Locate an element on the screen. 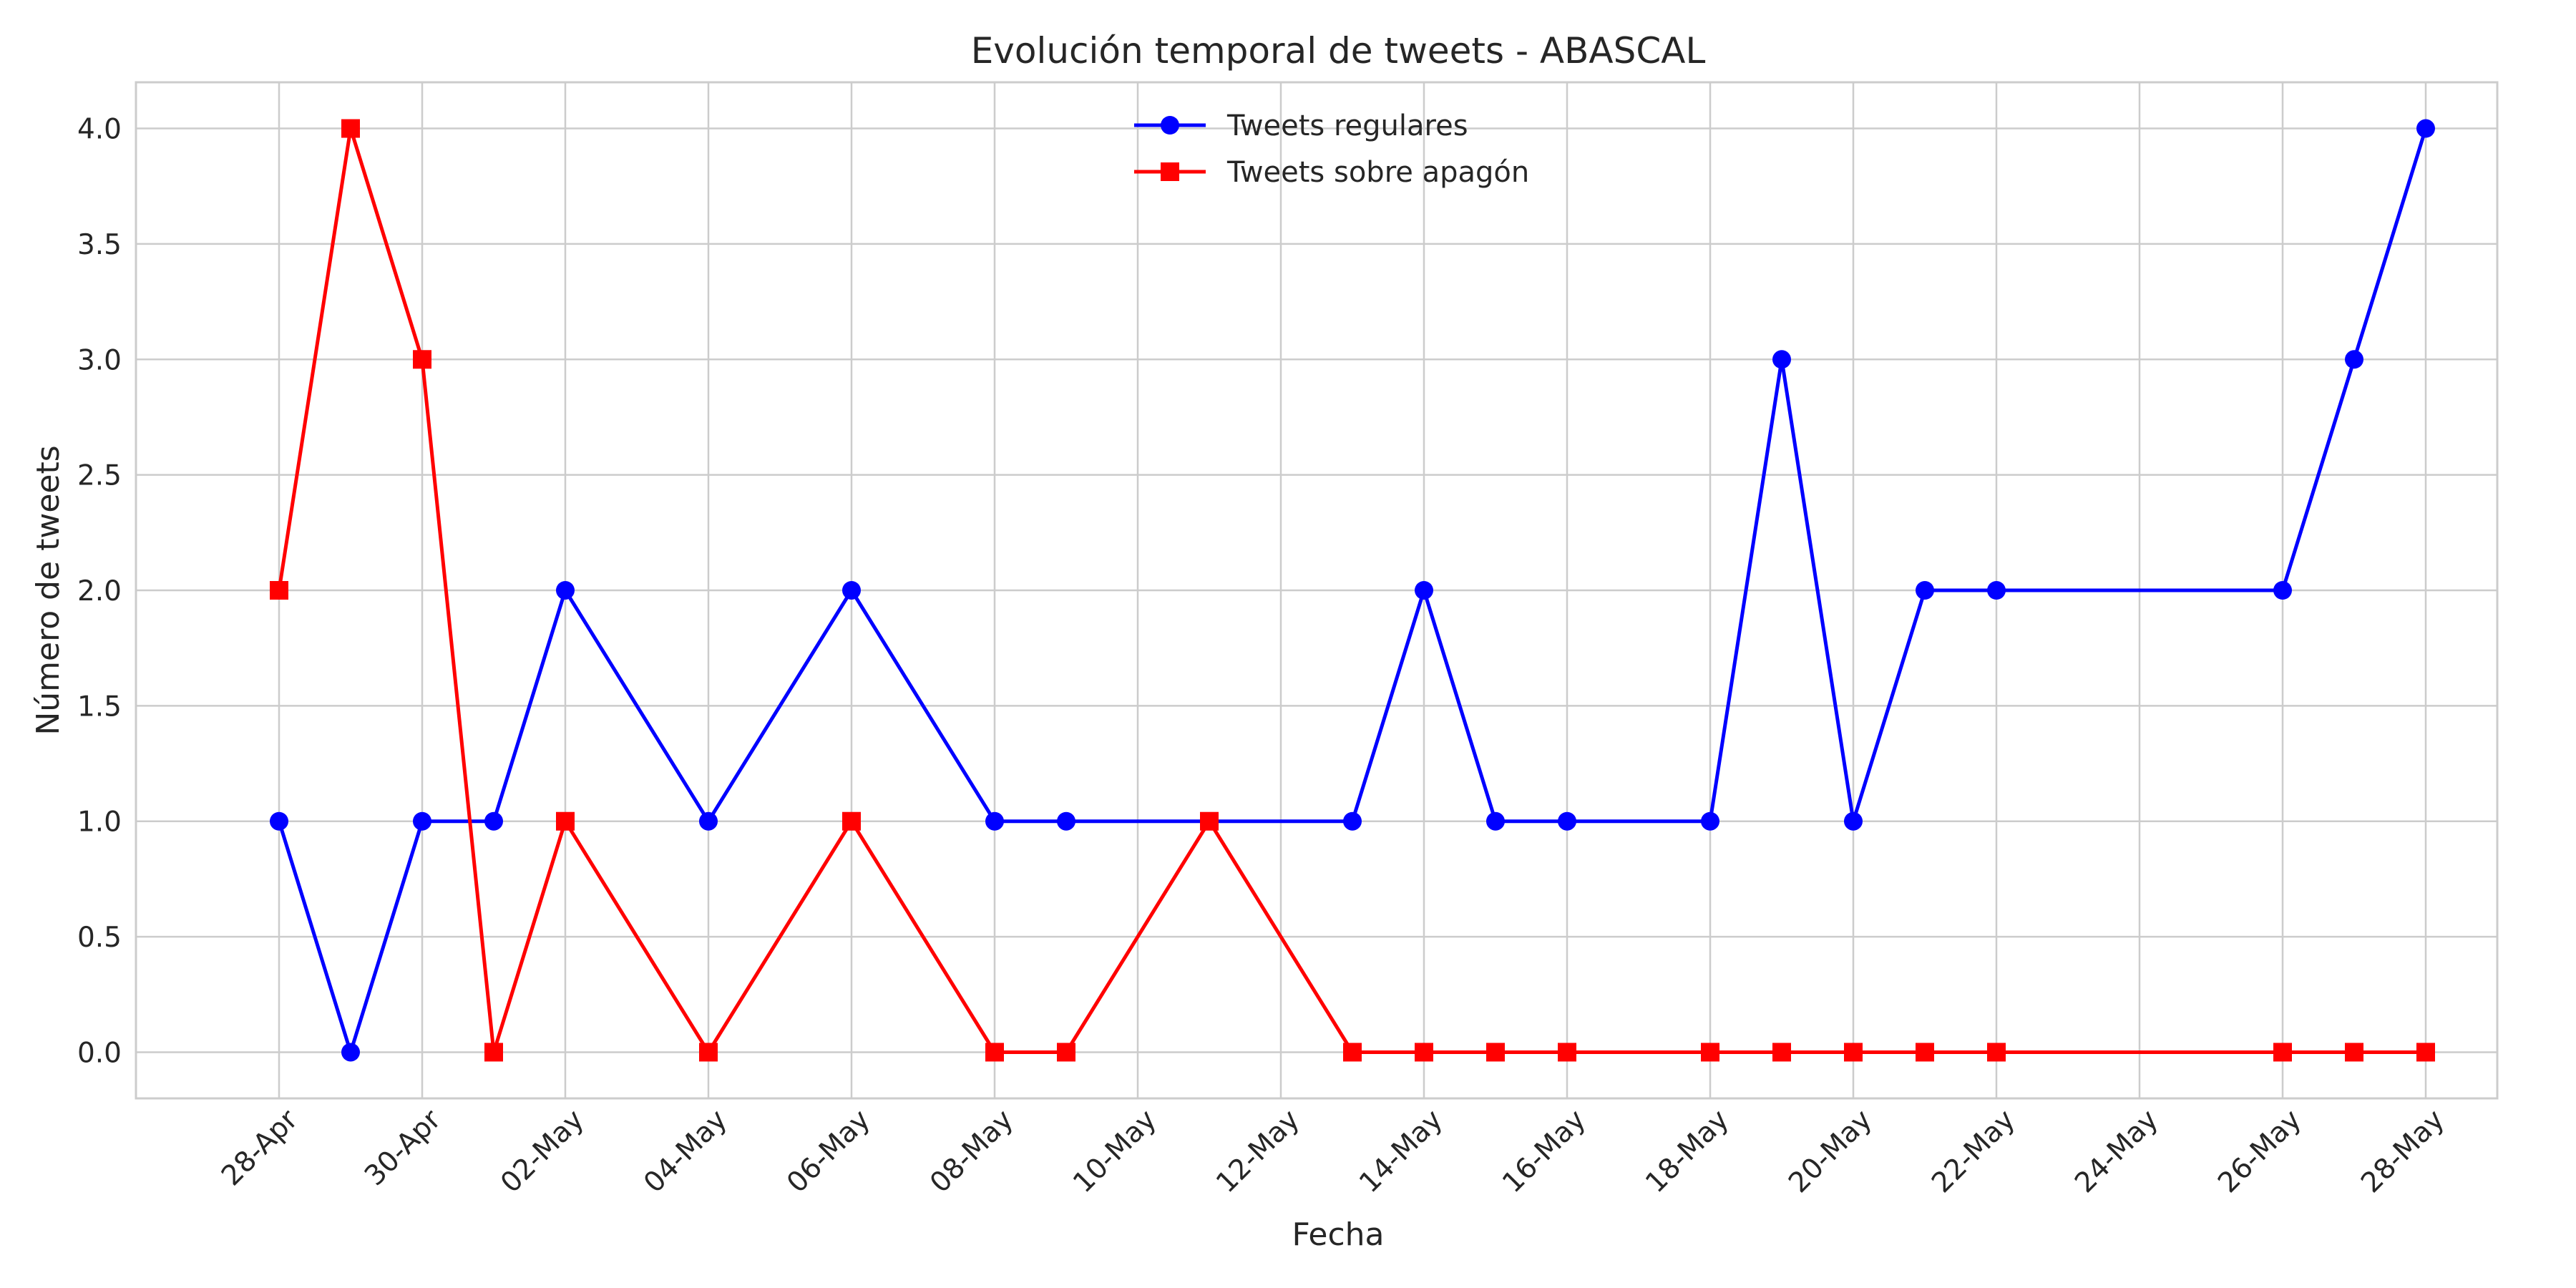  y-tick-label: 0.0 is located at coordinates (100, 1053).